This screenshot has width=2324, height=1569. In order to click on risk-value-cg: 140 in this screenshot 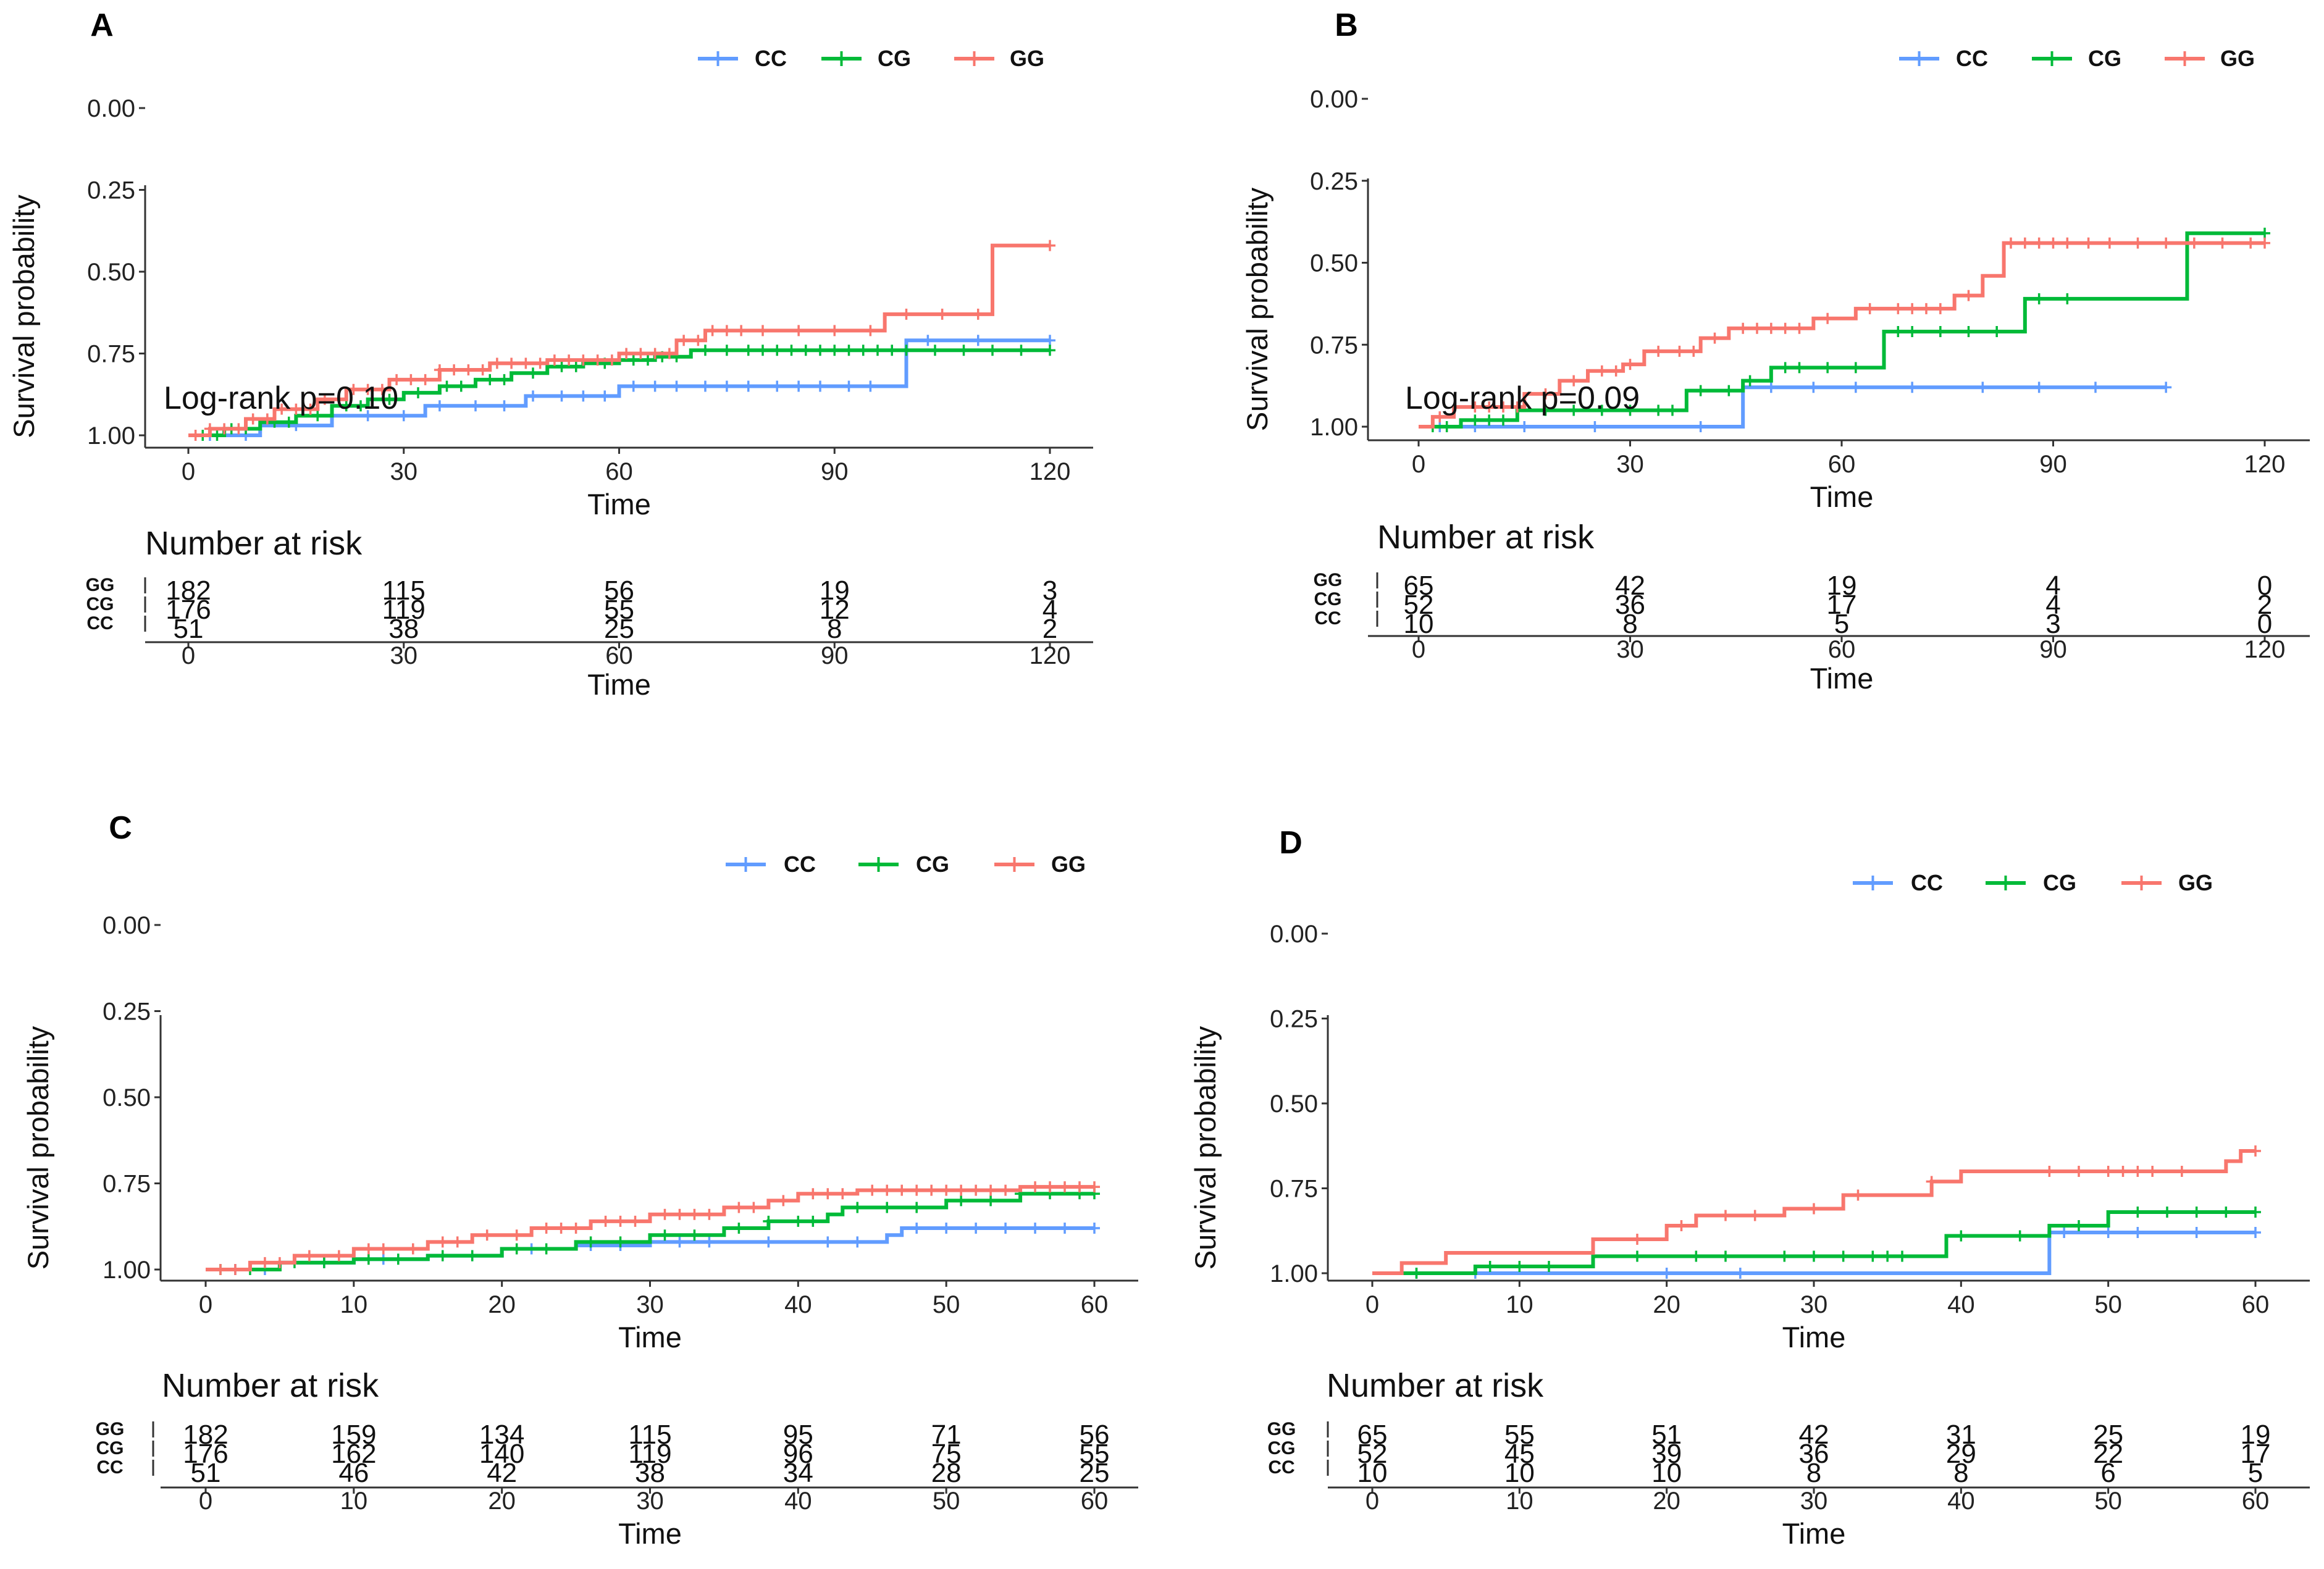, I will do `click(502, 1454)`.